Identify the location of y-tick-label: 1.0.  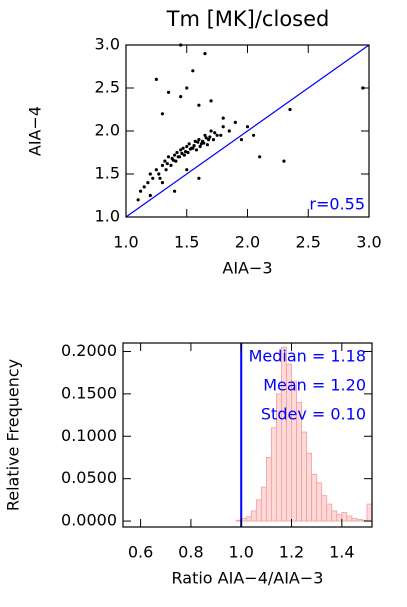
(107, 216).